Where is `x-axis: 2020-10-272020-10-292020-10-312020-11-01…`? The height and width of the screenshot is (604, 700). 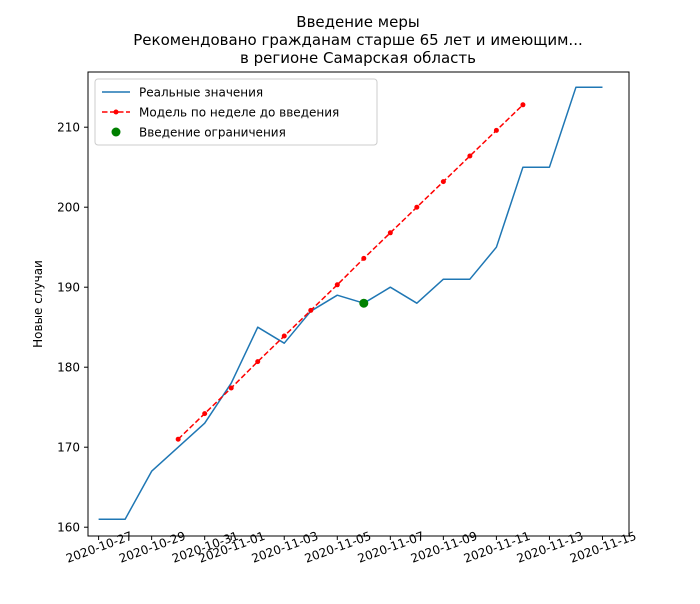
x-axis: 2020-10-272020-10-292020-10-312020-11-01… is located at coordinates (351, 547).